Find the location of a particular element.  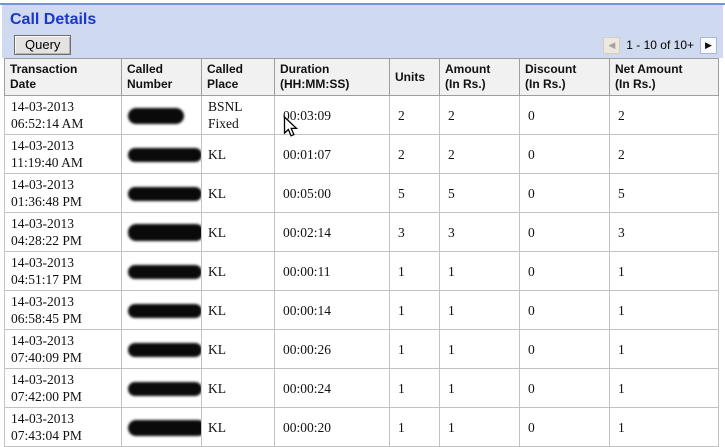

pagination-range-label: 1 - 10 of 10+ is located at coordinates (660, 45).